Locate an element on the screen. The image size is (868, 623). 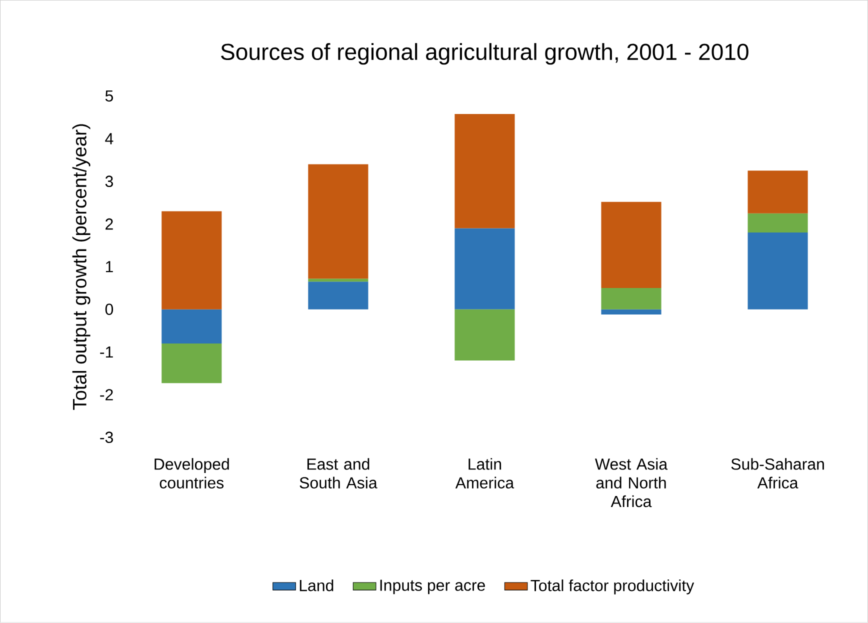
y-tick-label: 2 is located at coordinates (109, 224).